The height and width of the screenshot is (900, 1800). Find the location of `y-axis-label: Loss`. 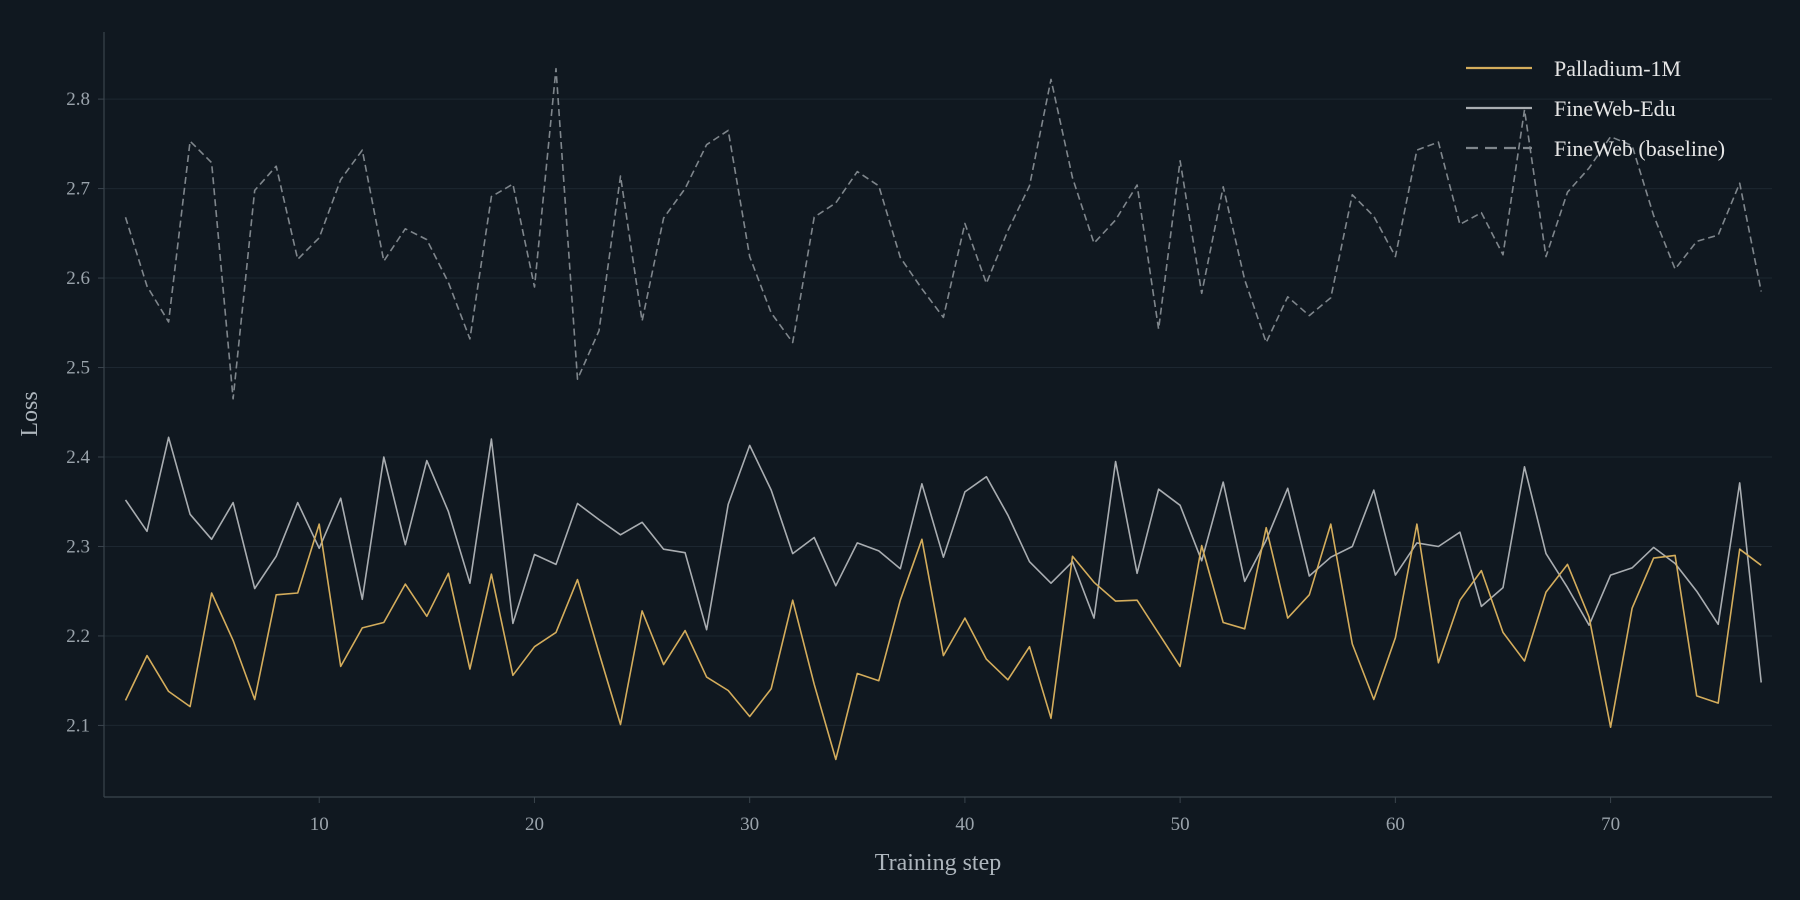

y-axis-label: Loss is located at coordinates (30, 413).